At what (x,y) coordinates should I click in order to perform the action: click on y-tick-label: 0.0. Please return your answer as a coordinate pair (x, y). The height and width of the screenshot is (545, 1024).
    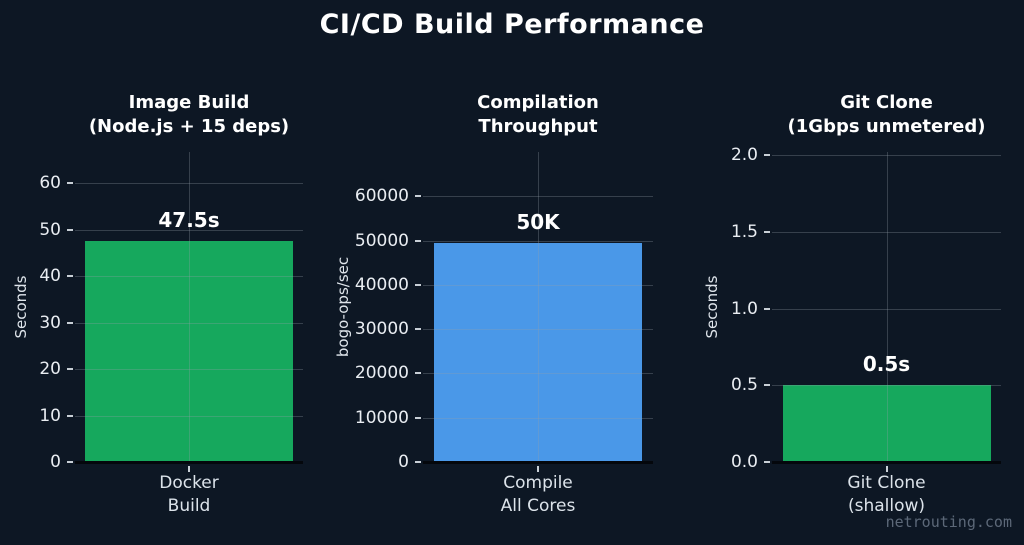
    Looking at the image, I should click on (744, 462).